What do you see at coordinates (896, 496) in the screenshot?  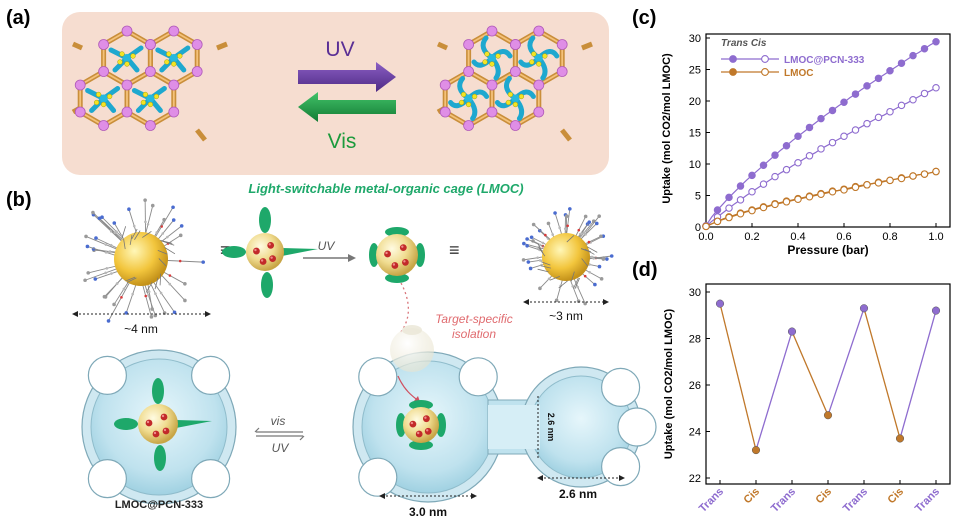 I see `x-tick-label: Cis` at bounding box center [896, 496].